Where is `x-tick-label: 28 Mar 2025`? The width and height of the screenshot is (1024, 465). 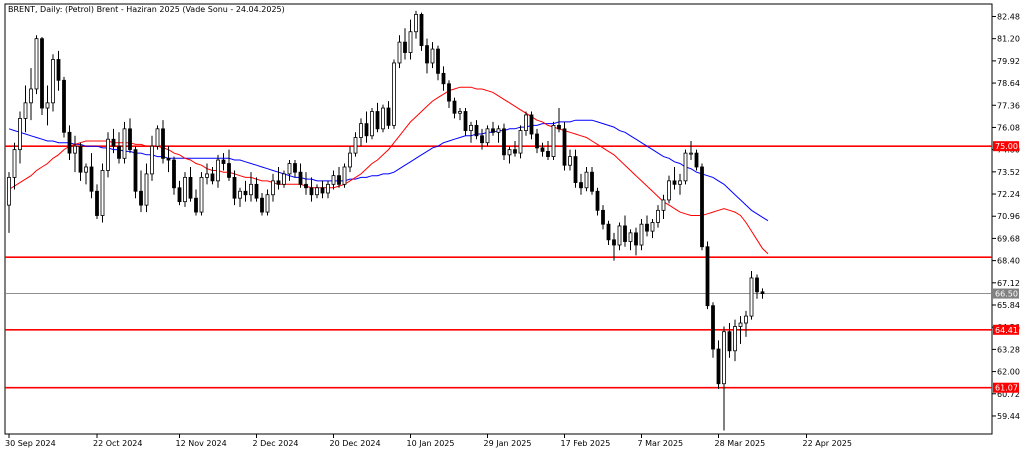 x-tick-label: 28 Mar 2025 is located at coordinates (740, 443).